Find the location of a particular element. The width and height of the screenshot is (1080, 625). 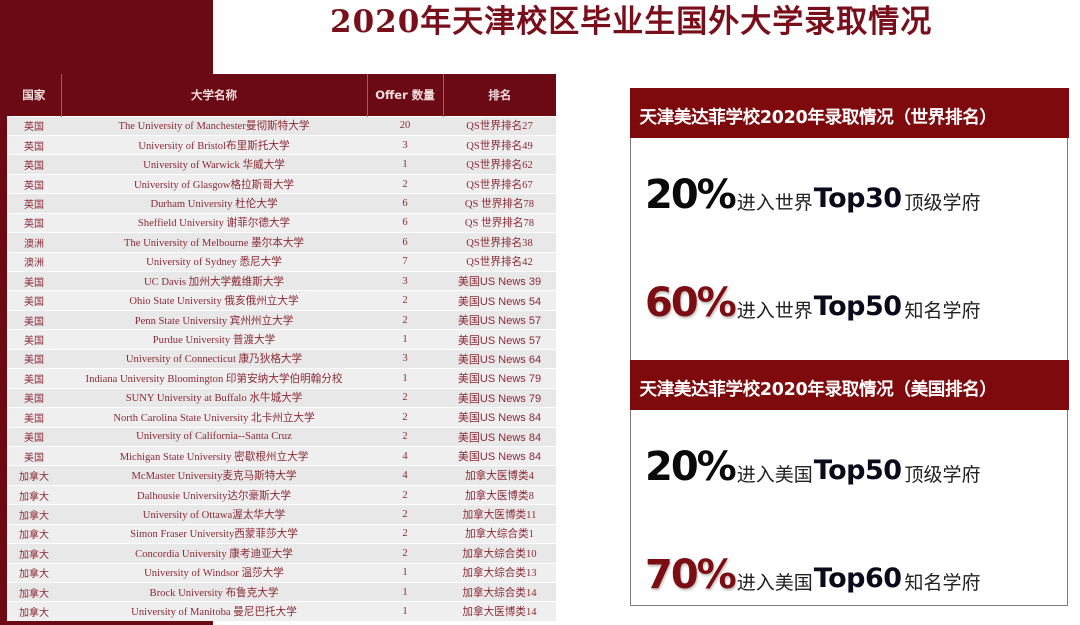

table-row: 加拿大 Concordia University 康考迪亚大学 2 加拿大综合类10 is located at coordinates (281, 553).